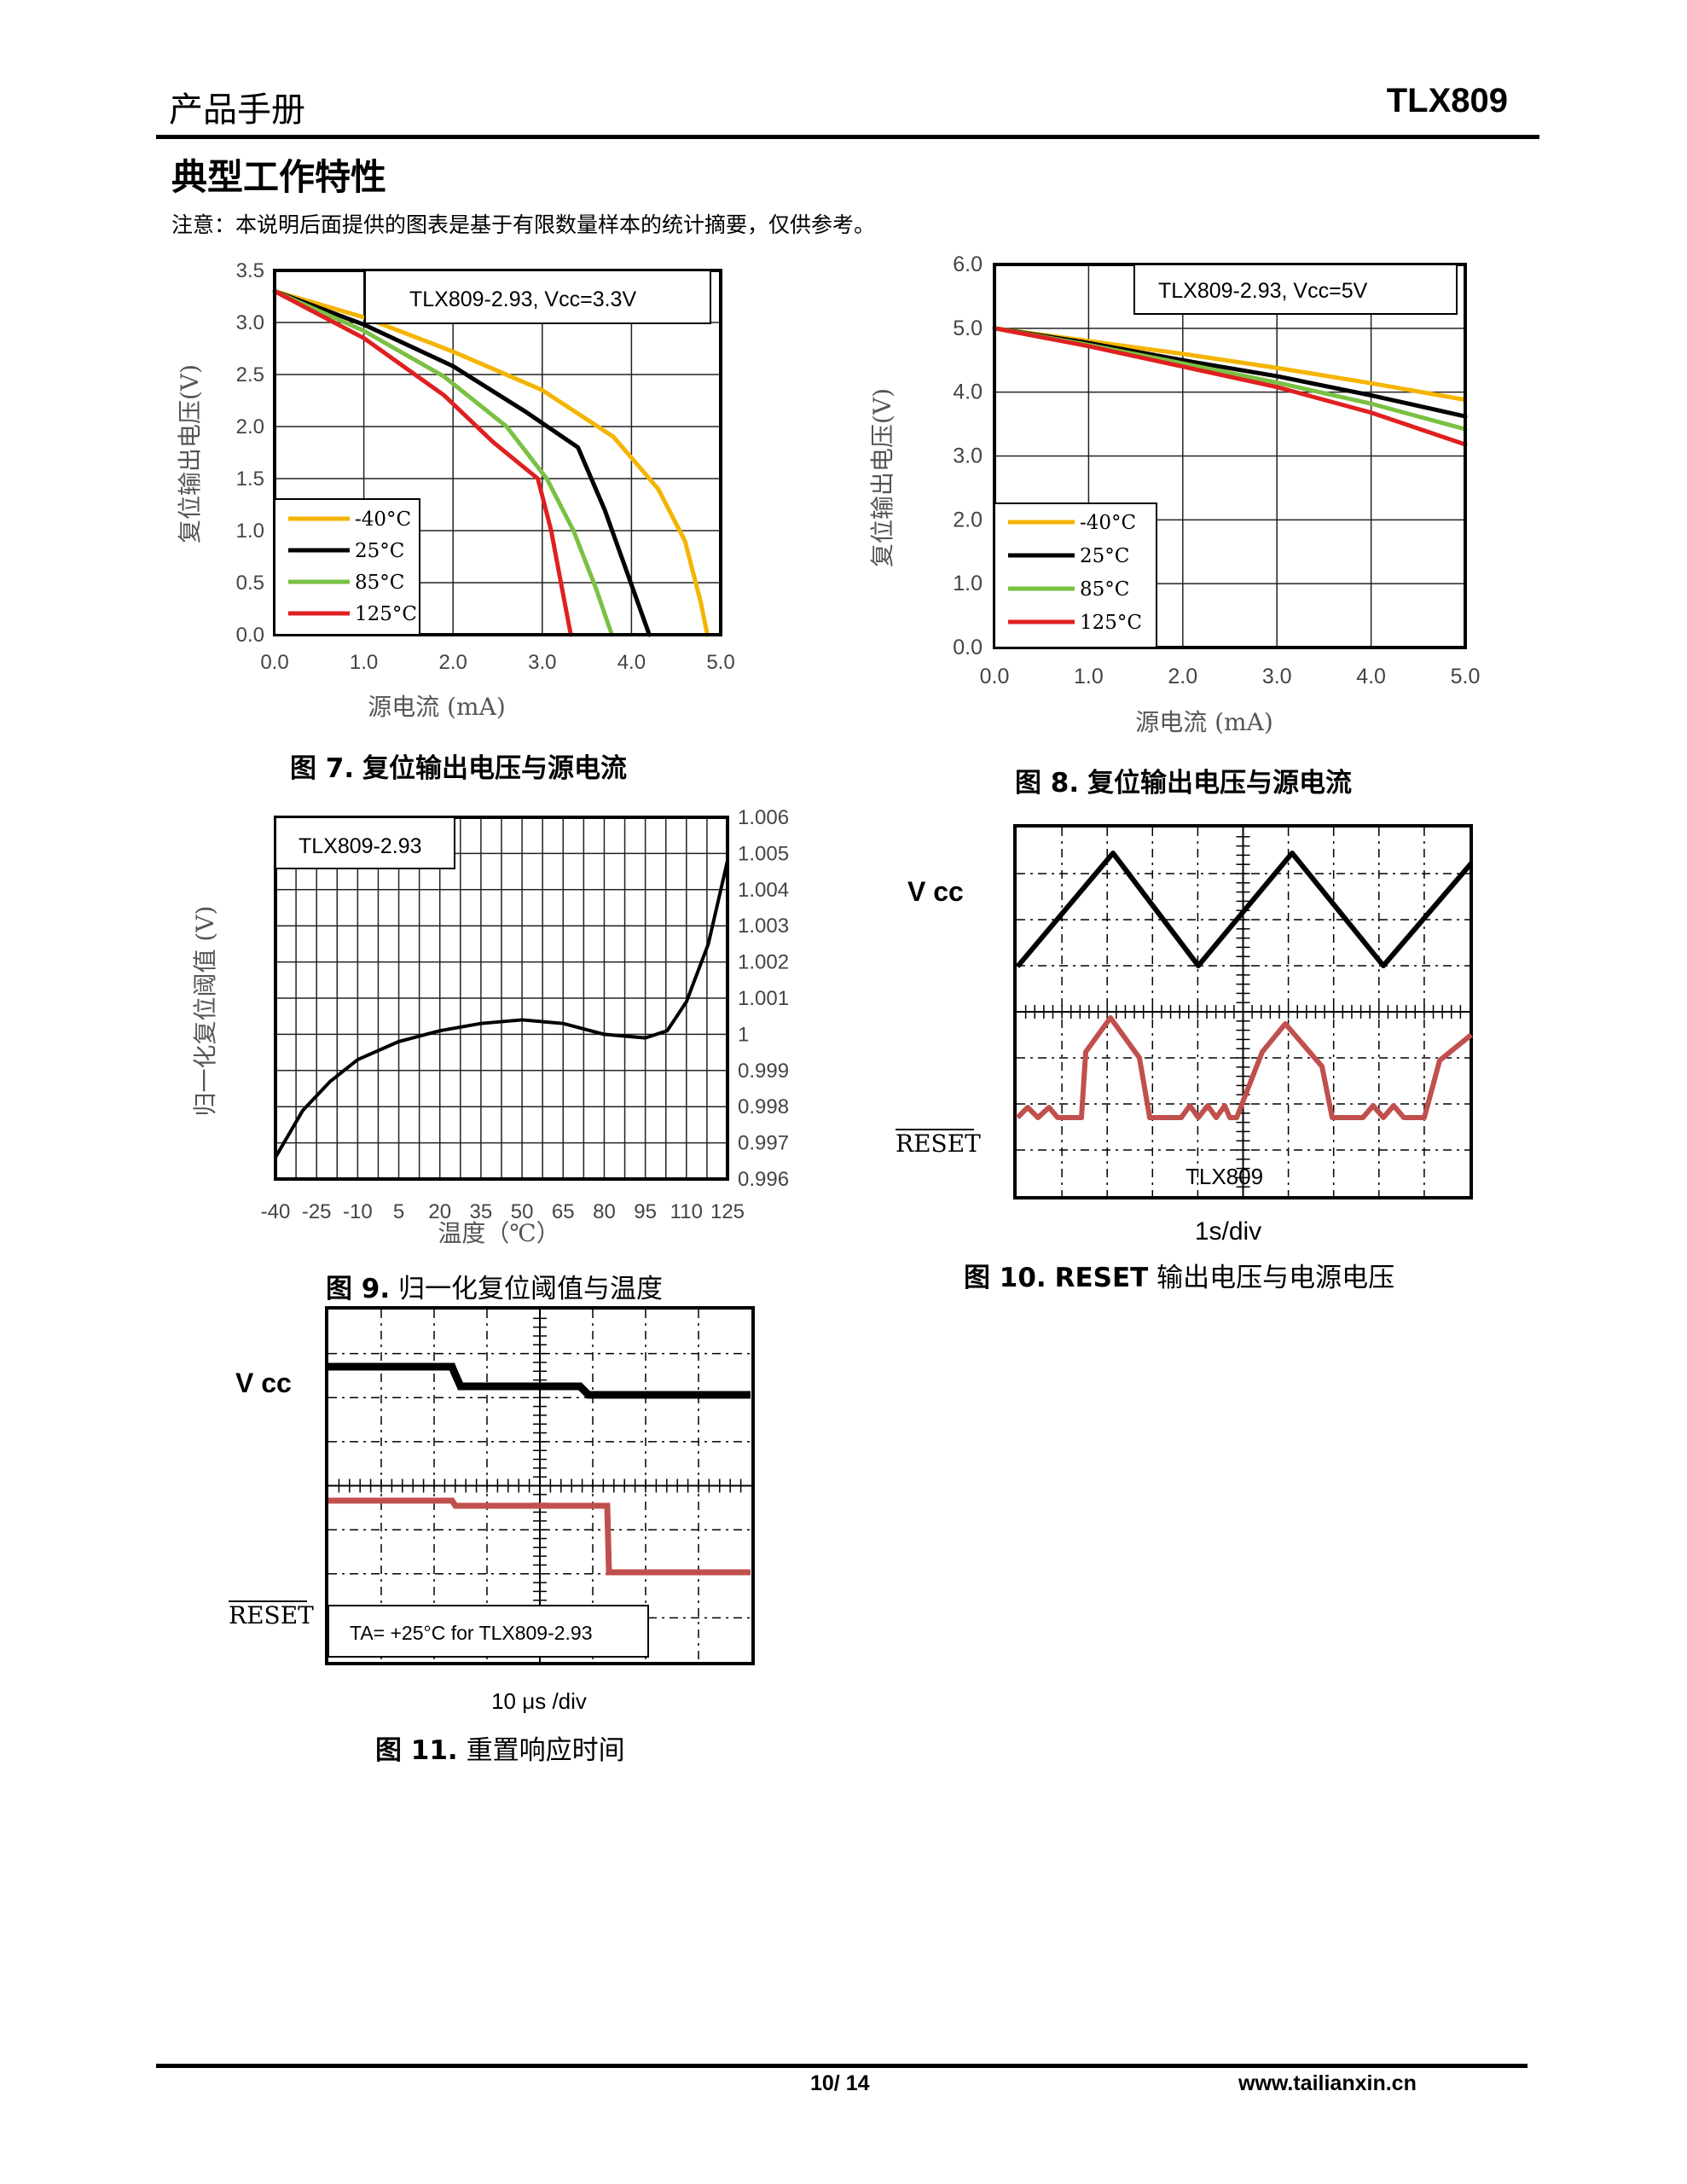  I want to click on fig9-x-tick-label: 35, so click(482, 1211).